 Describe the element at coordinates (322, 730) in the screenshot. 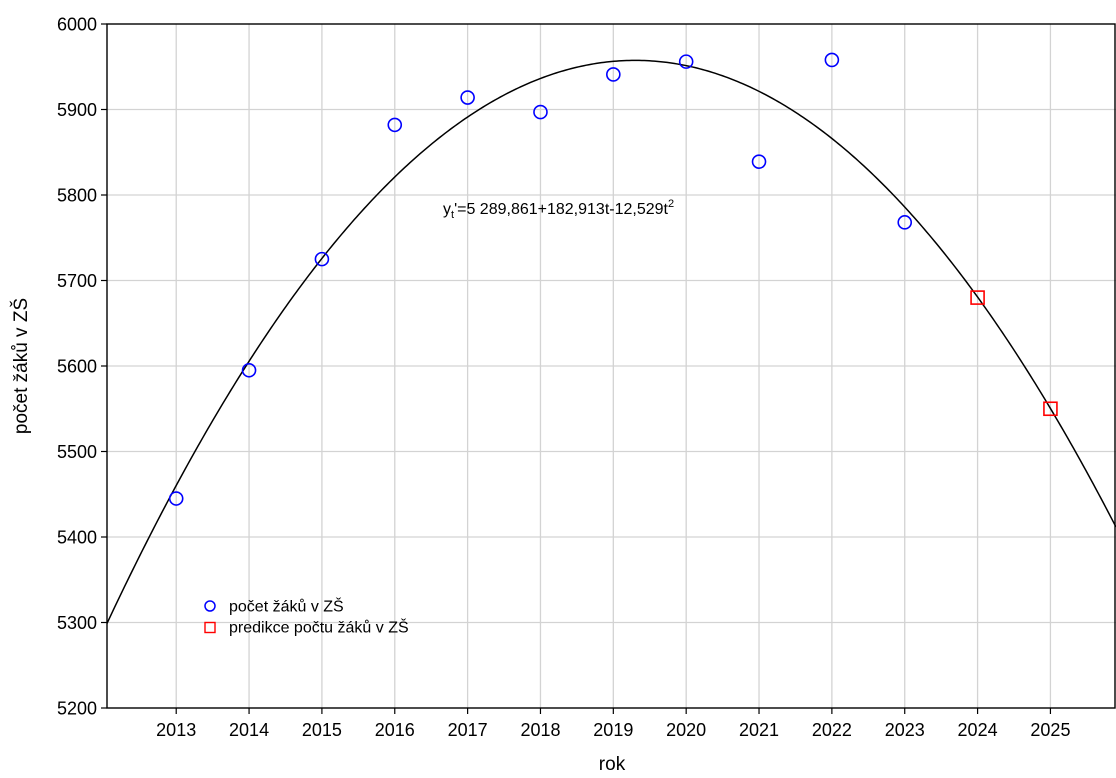

I see `x-tick-label: 2015` at that location.